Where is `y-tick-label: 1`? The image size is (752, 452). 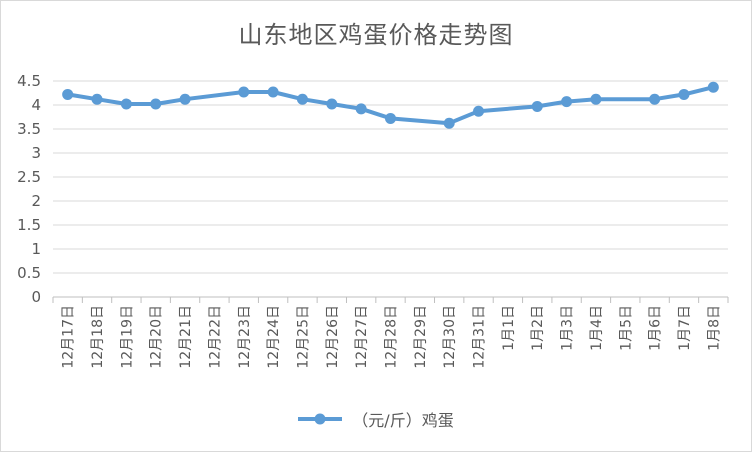 y-tick-label: 1 is located at coordinates (36, 249).